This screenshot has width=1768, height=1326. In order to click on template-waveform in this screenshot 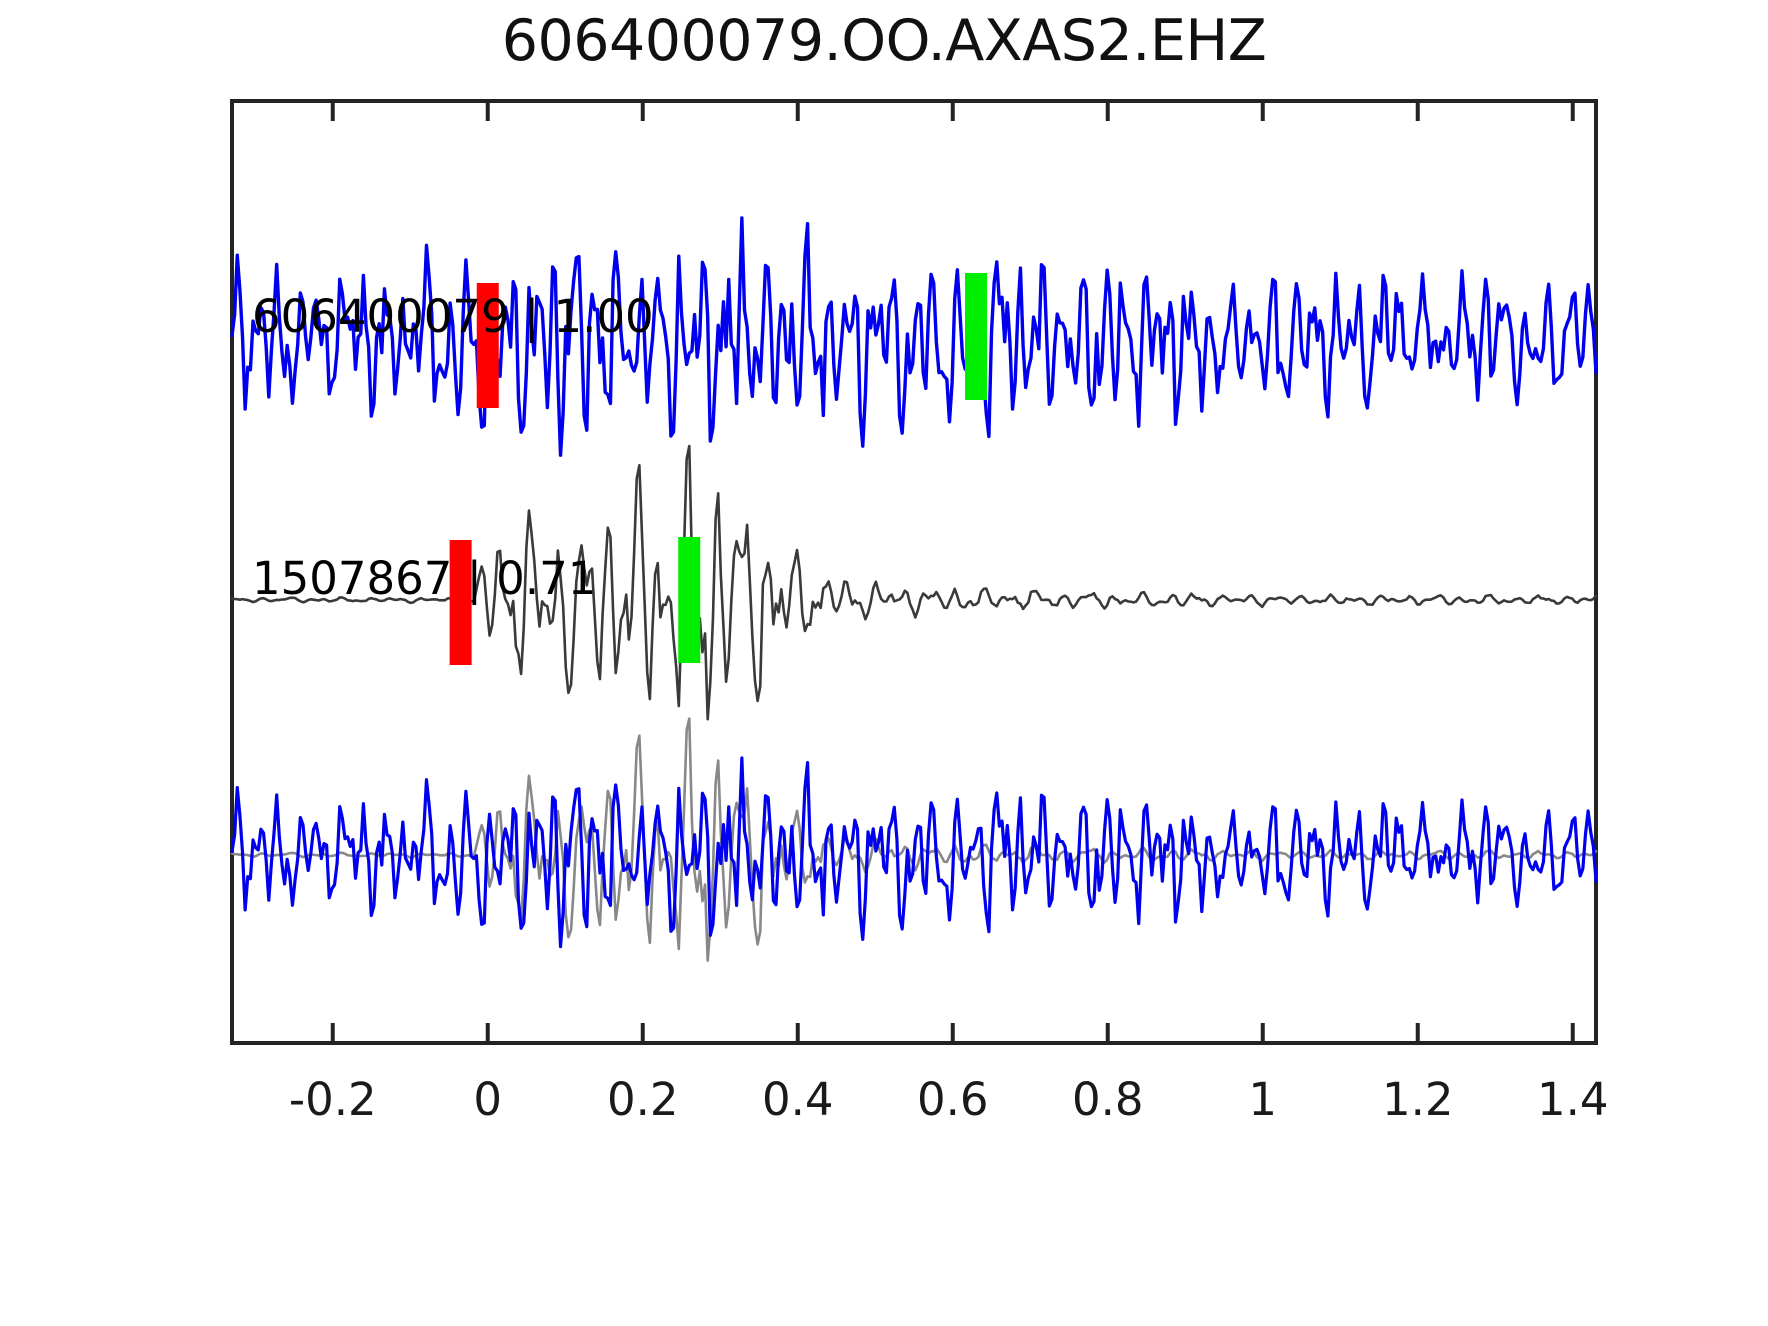, I will do `click(914, 336)`.